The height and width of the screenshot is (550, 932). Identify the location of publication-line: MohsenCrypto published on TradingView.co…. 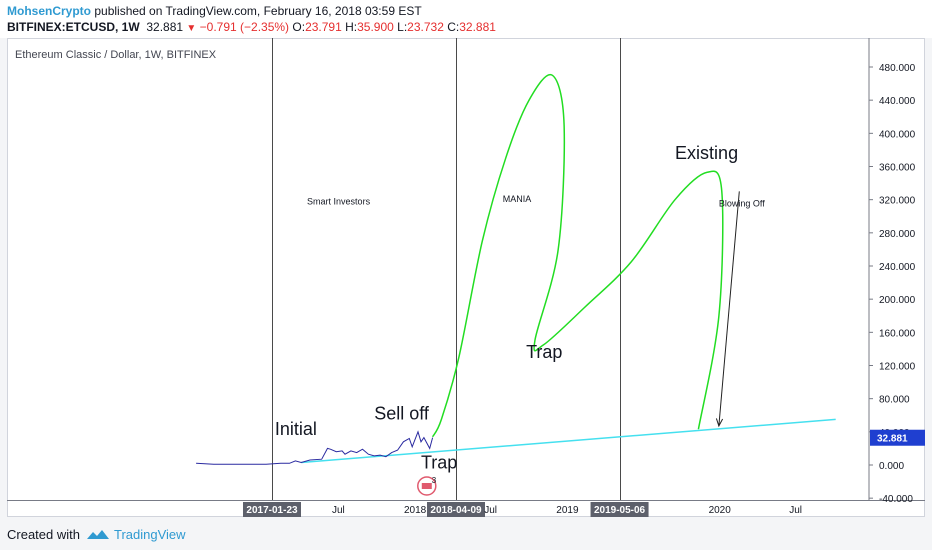
(214, 11).